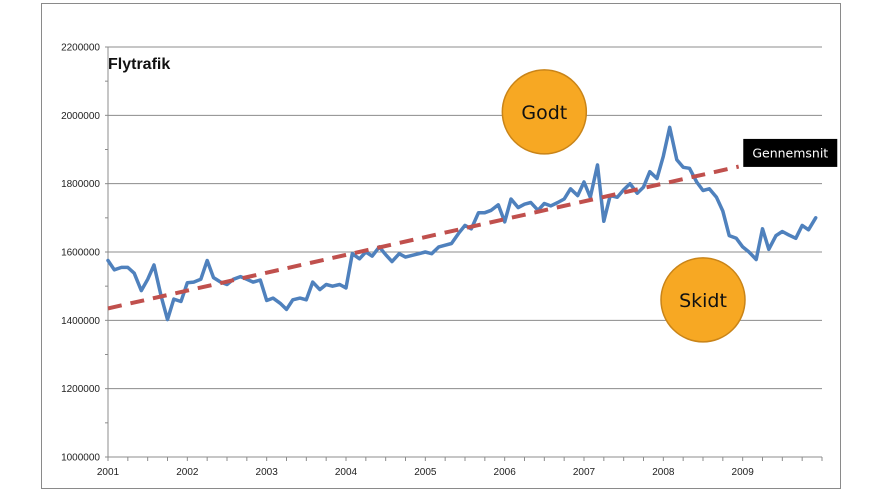 The width and height of the screenshot is (884, 492). What do you see at coordinates (267, 472) in the screenshot?
I see `x-tick-label: 2003` at bounding box center [267, 472].